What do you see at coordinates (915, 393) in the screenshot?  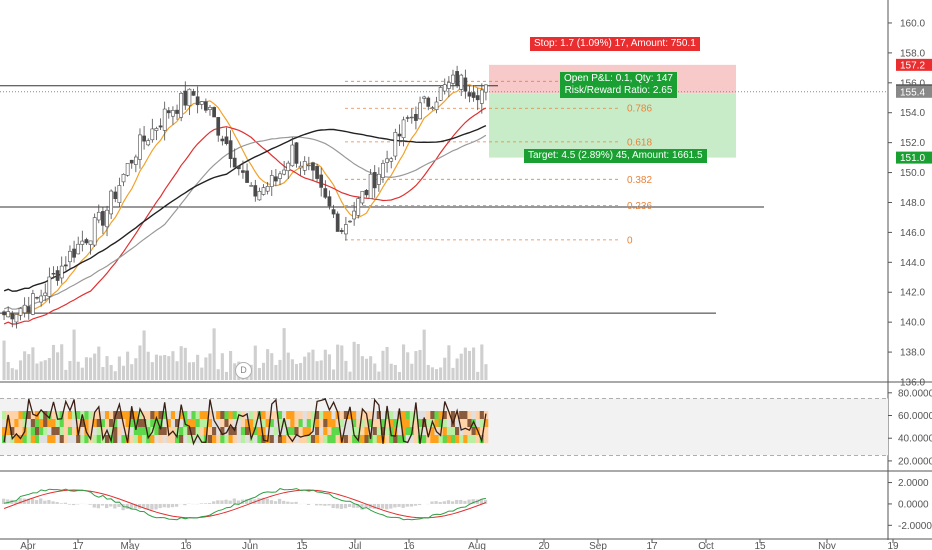 I see `osc-tick-label: 80.0000` at bounding box center [915, 393].